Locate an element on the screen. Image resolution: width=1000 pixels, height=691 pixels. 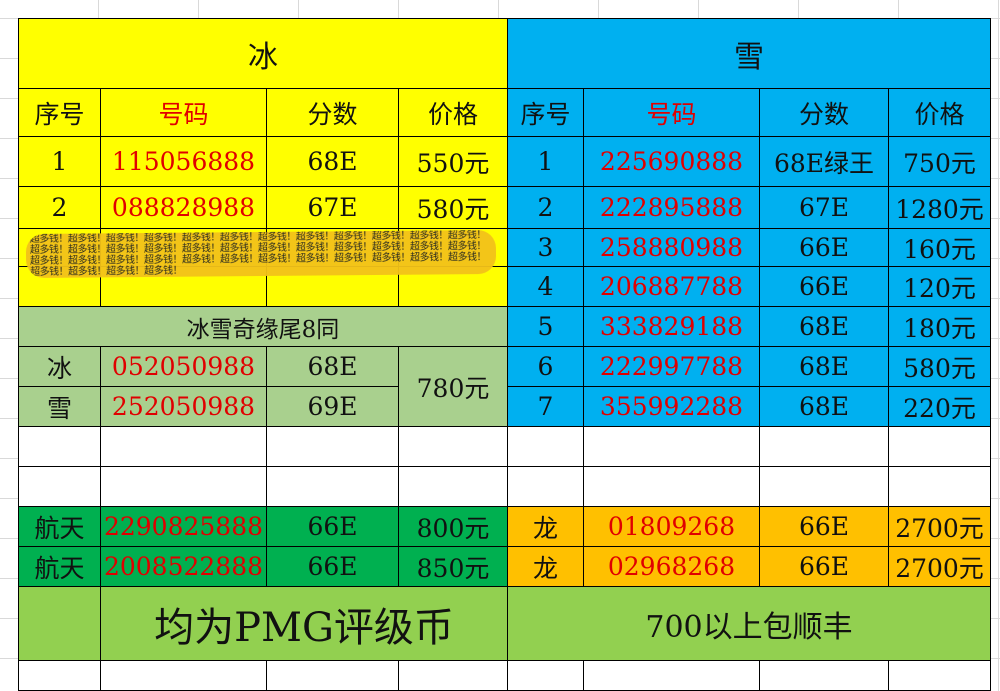
cell-price: 220元 is located at coordinates (939, 406).